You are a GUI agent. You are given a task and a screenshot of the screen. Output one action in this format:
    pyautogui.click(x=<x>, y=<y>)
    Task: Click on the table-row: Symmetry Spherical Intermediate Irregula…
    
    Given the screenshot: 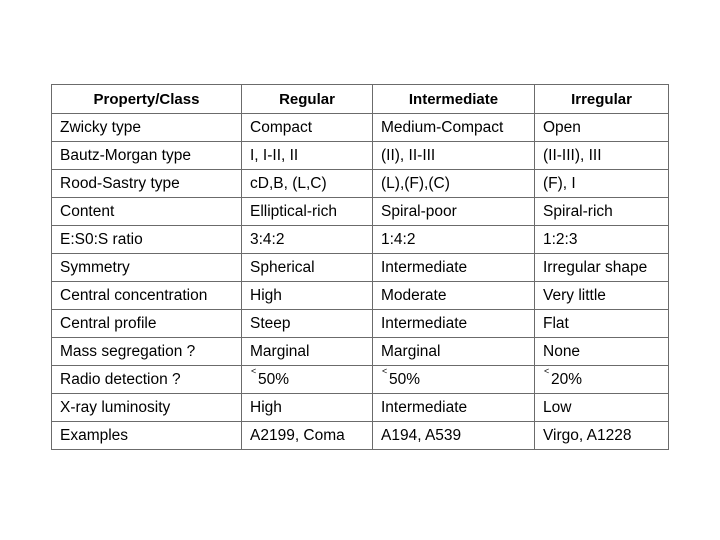 What is the action you would take?
    pyautogui.click(x=360, y=267)
    